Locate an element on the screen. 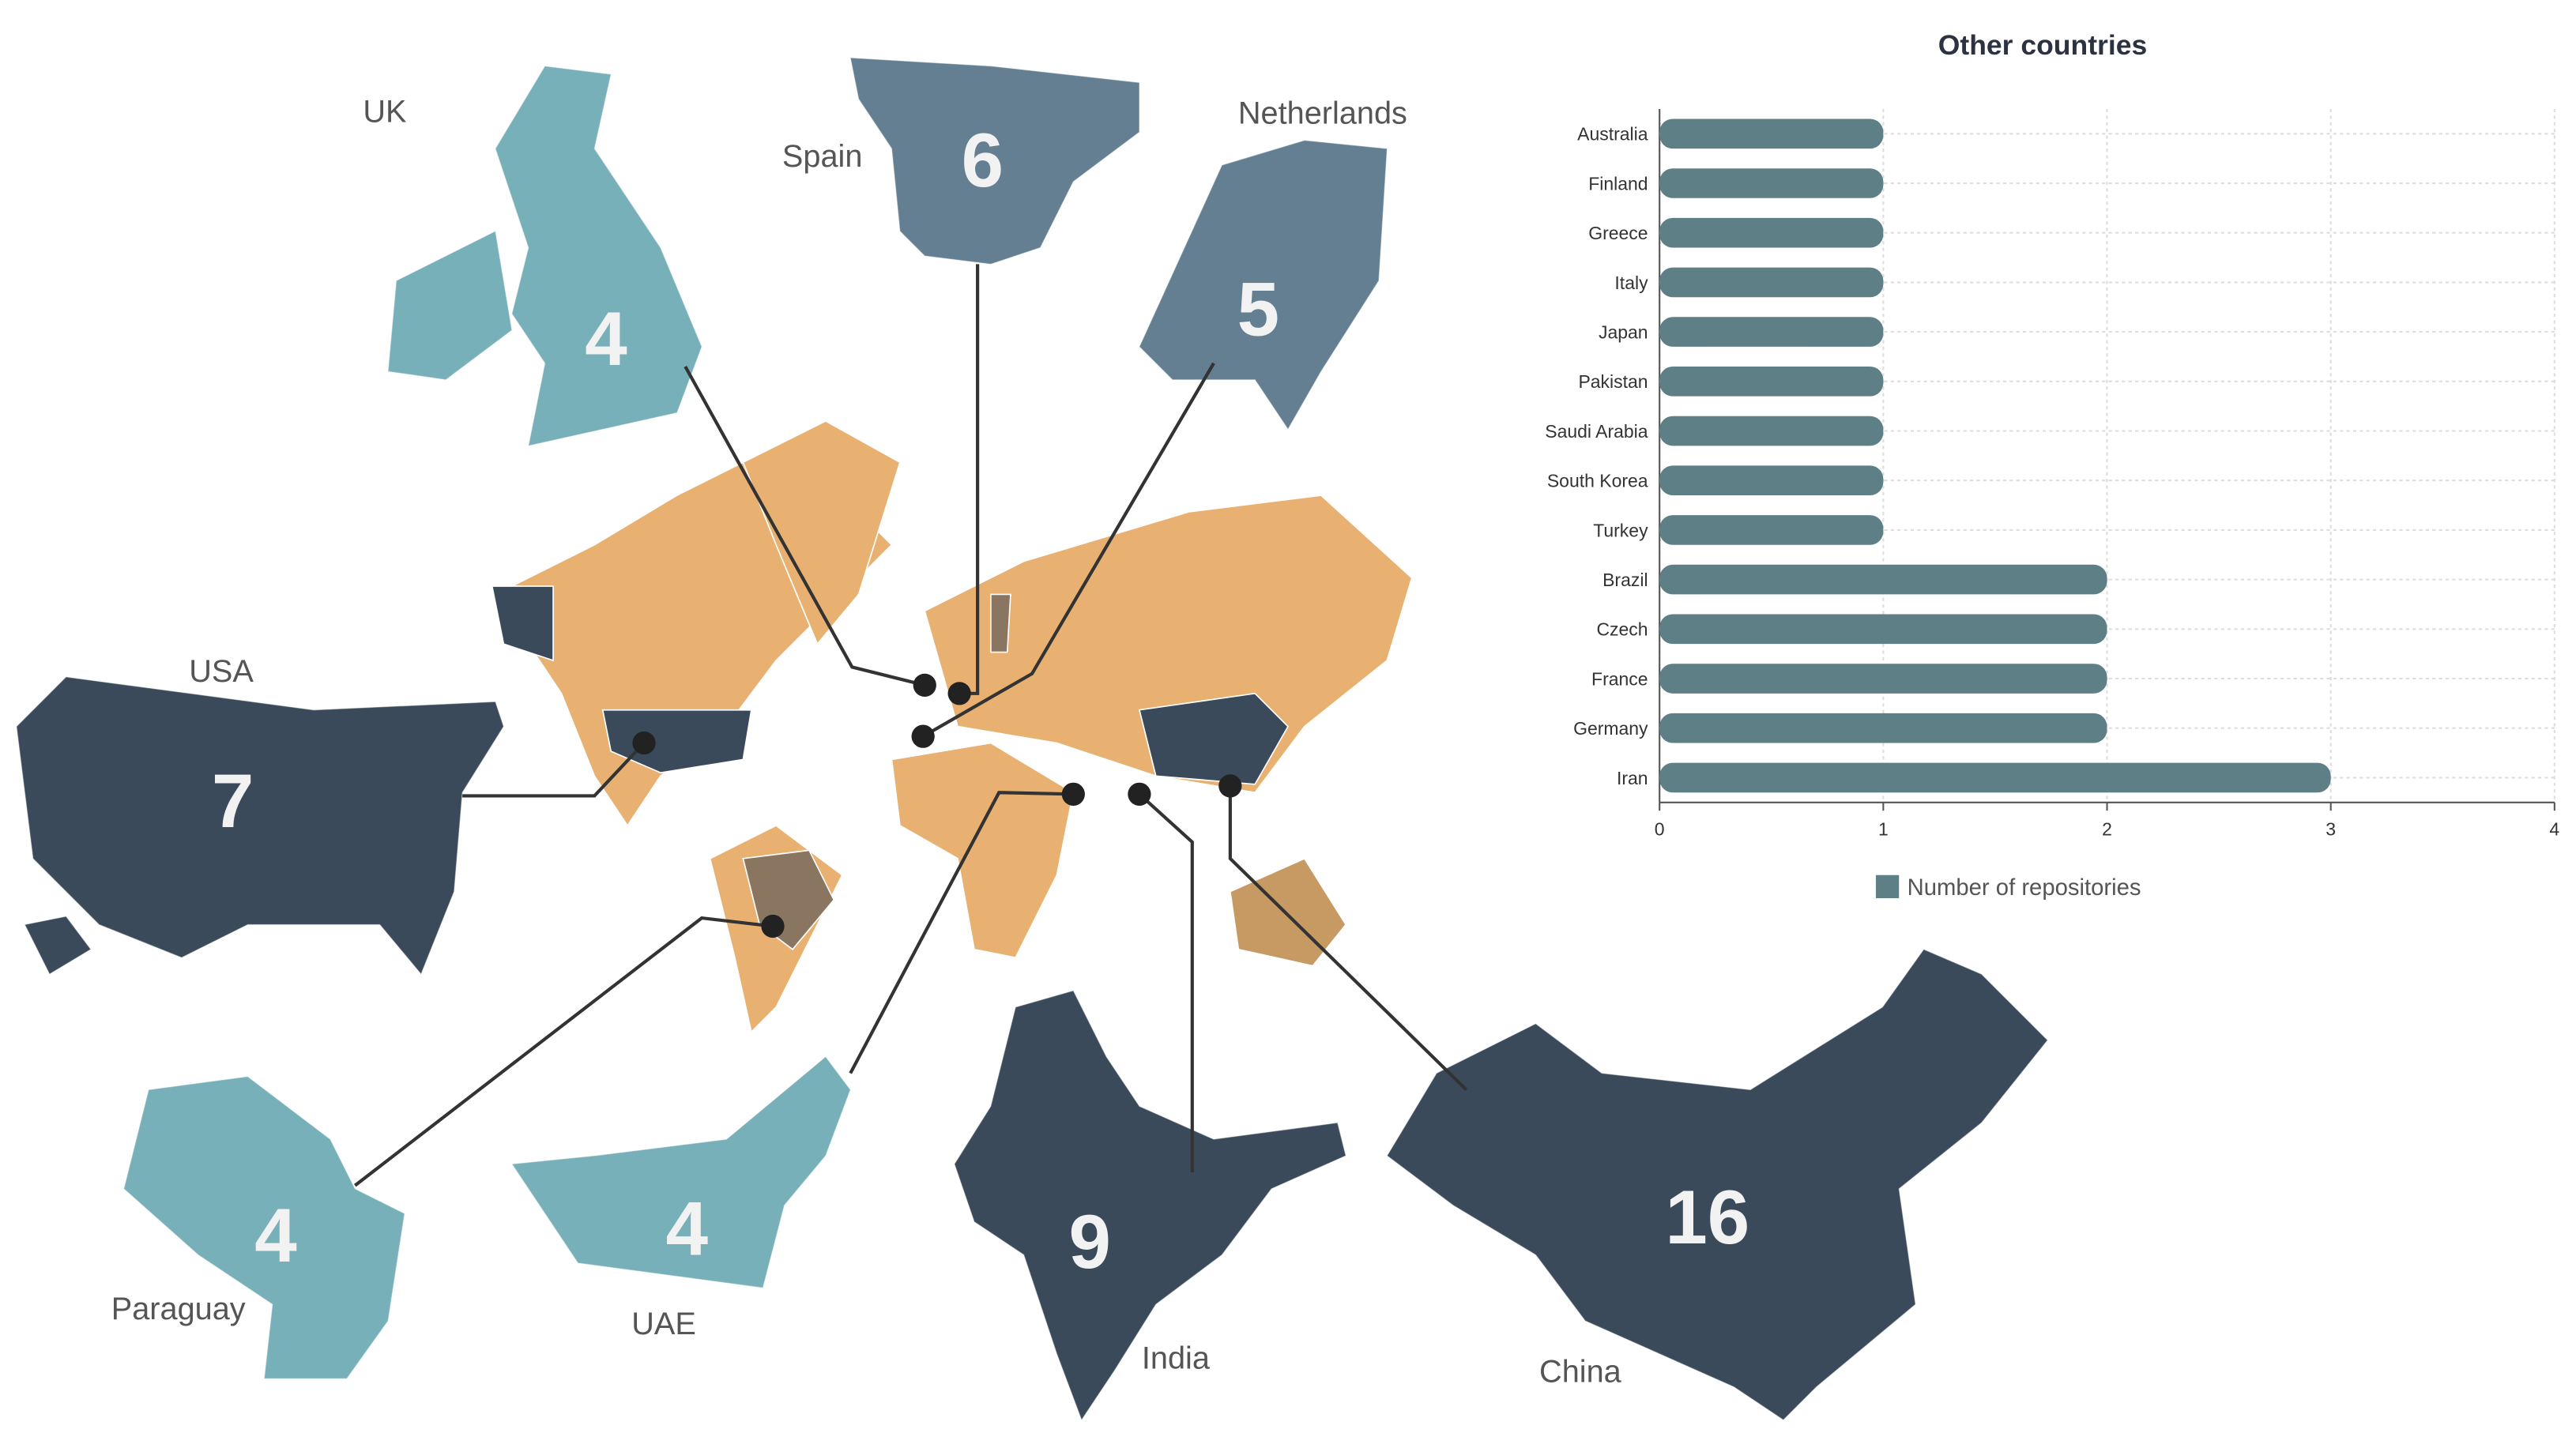 The image size is (2576, 1448). y-tick-label: Turkey is located at coordinates (1620, 530).